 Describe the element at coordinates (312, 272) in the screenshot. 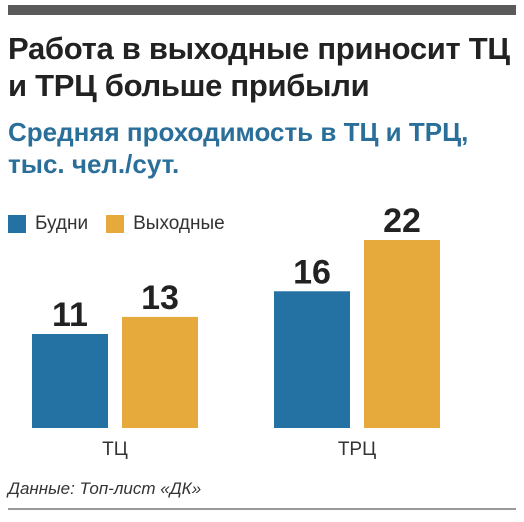

I see `data-label-trc-weekdays: 16` at that location.